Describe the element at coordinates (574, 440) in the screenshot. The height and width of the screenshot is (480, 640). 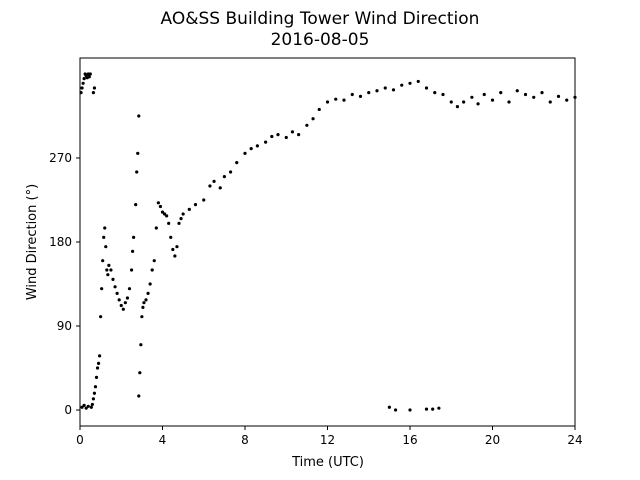
I see `x-tick-label: 24` at that location.